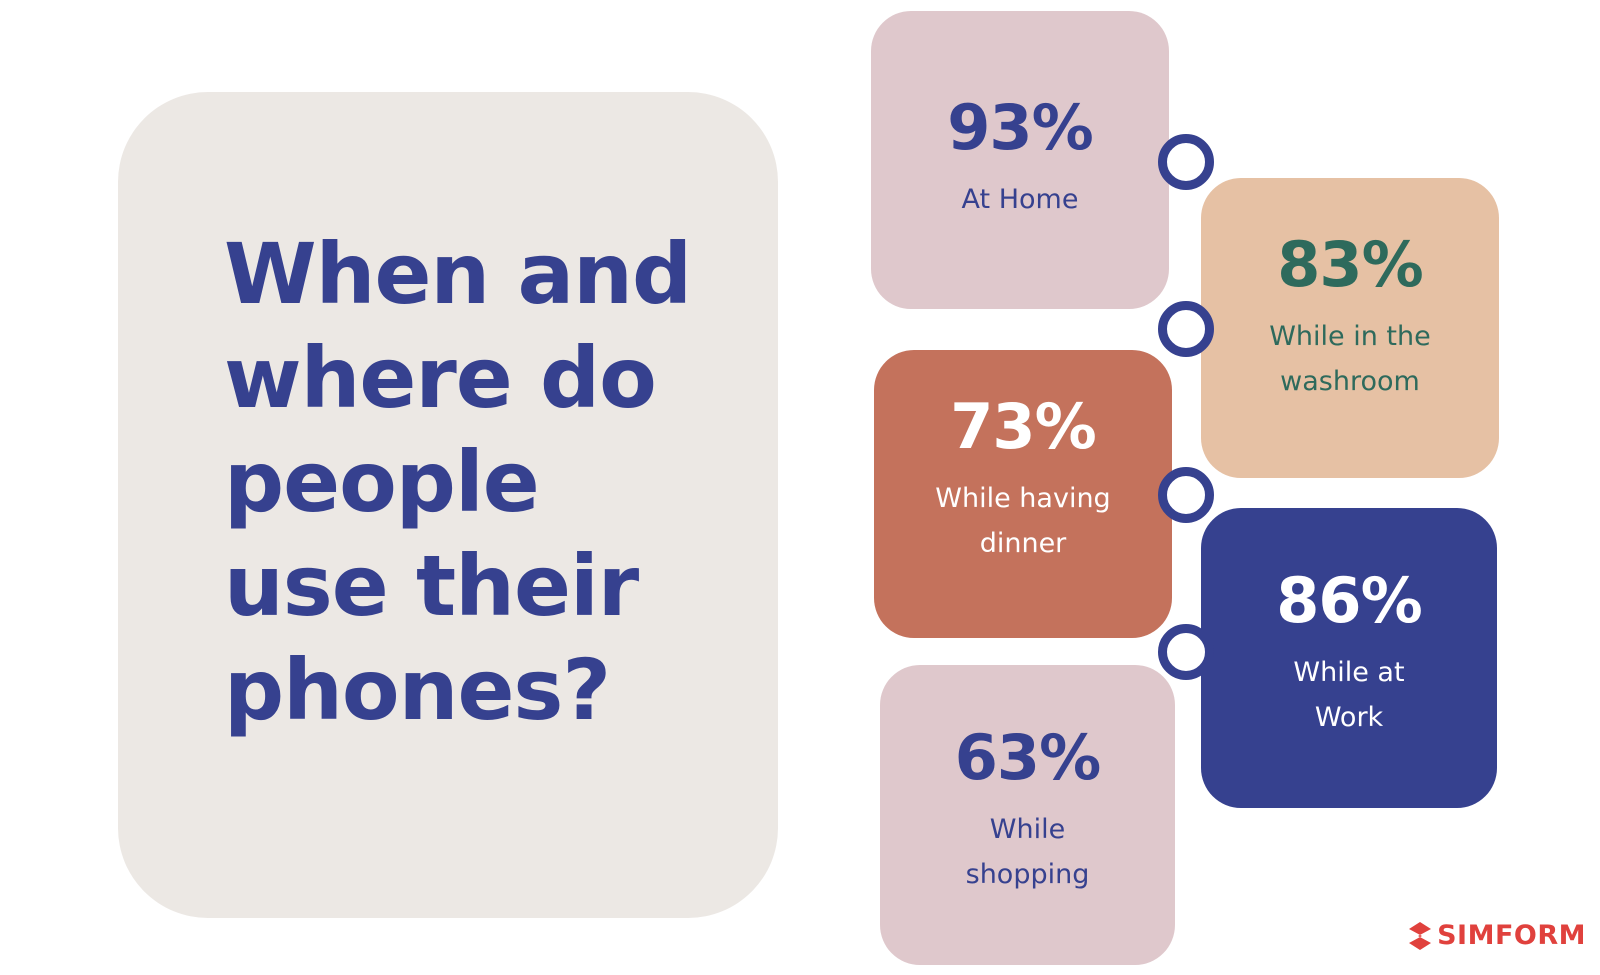 This screenshot has width=1600, height=975. What do you see at coordinates (1349, 600) in the screenshot?
I see `stat-value: 86%` at bounding box center [1349, 600].